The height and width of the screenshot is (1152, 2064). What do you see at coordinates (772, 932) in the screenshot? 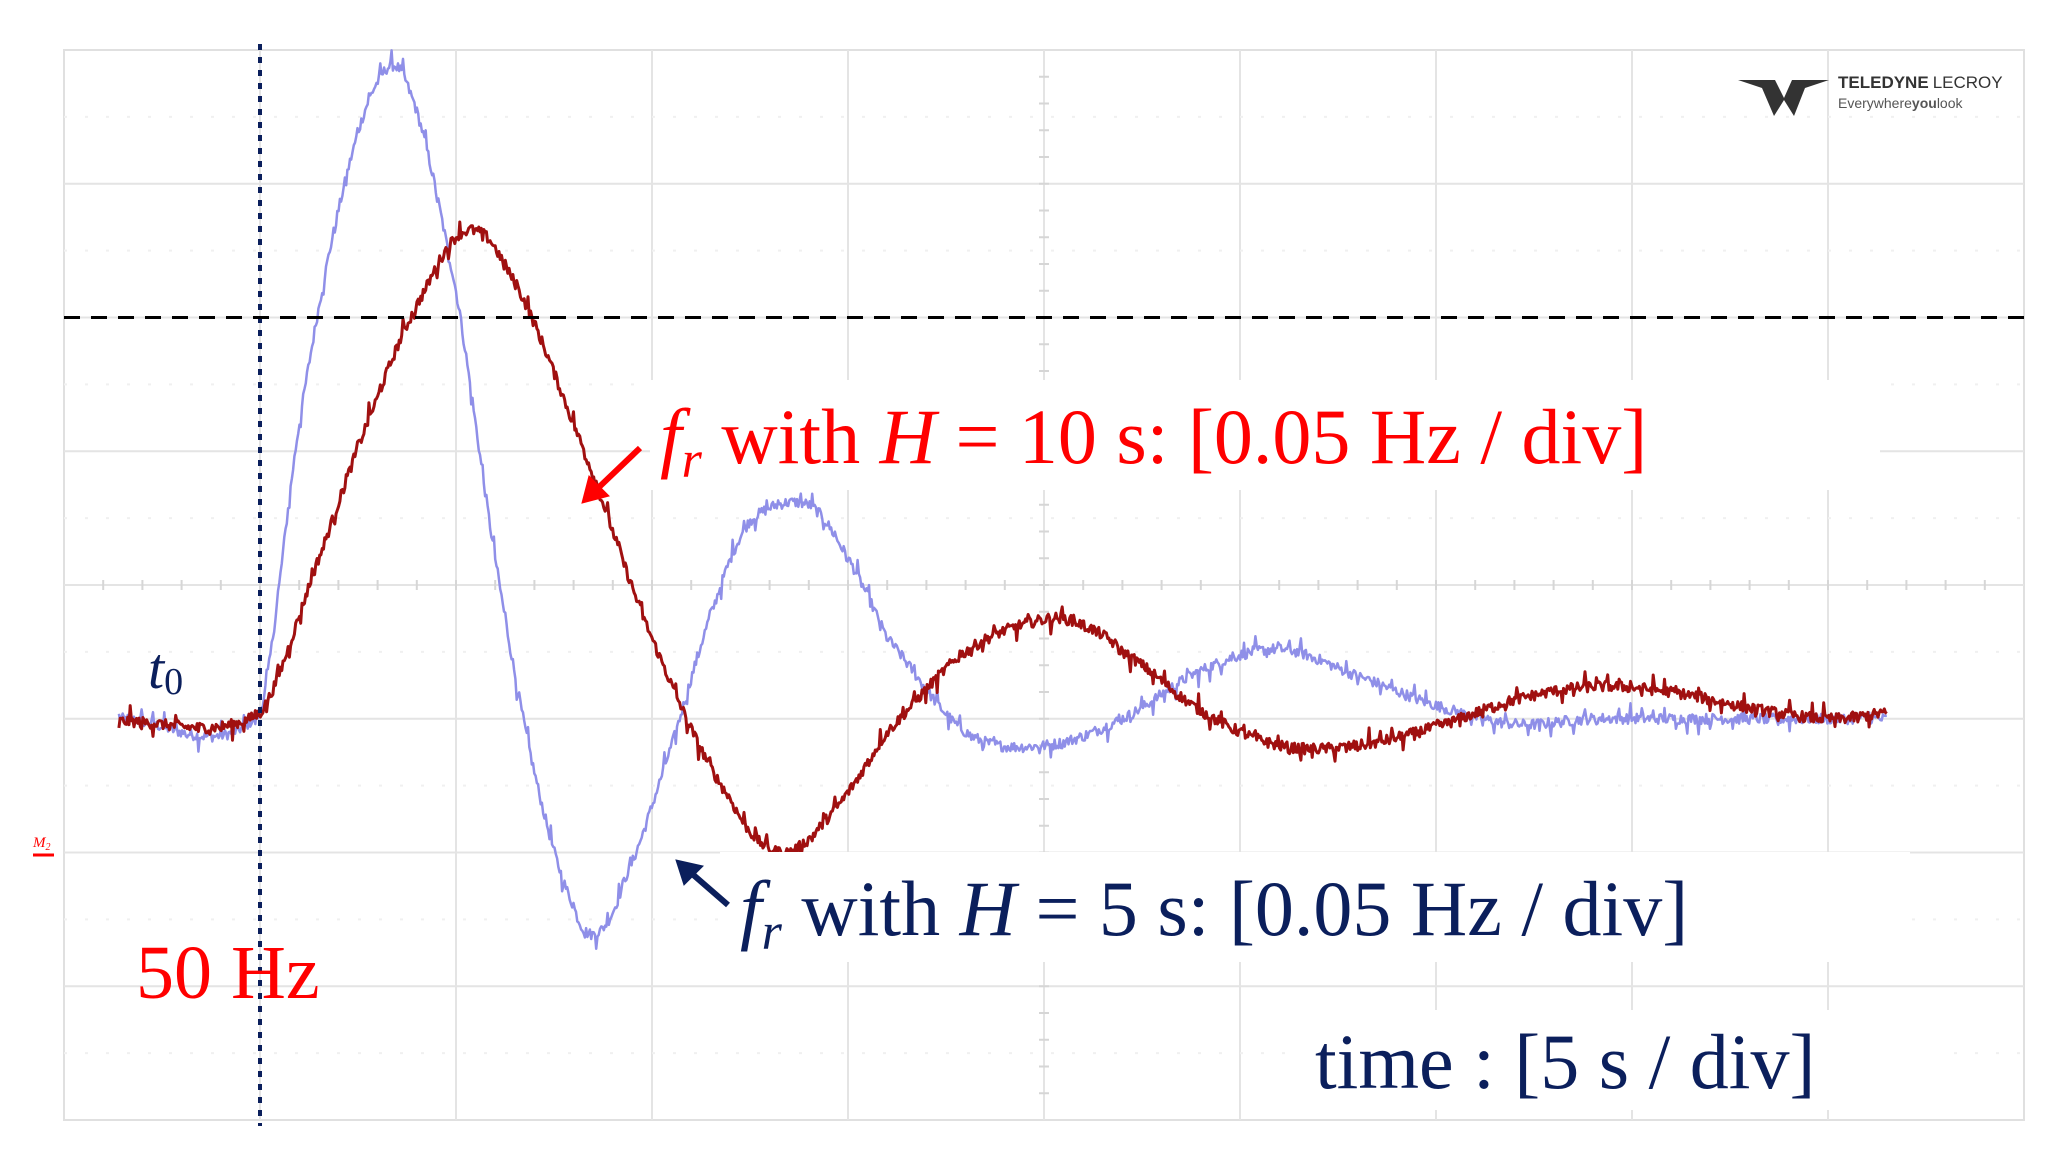
I see `series-2-label-sub: r` at bounding box center [772, 932].